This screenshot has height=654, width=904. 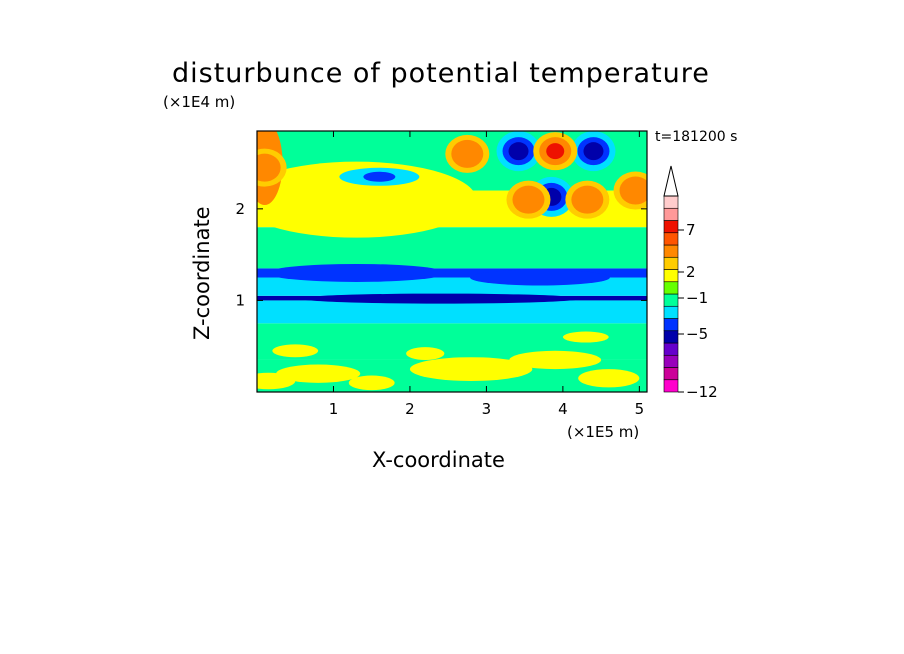 What do you see at coordinates (240, 209) in the screenshot?
I see `y-tick-label: 2` at bounding box center [240, 209].